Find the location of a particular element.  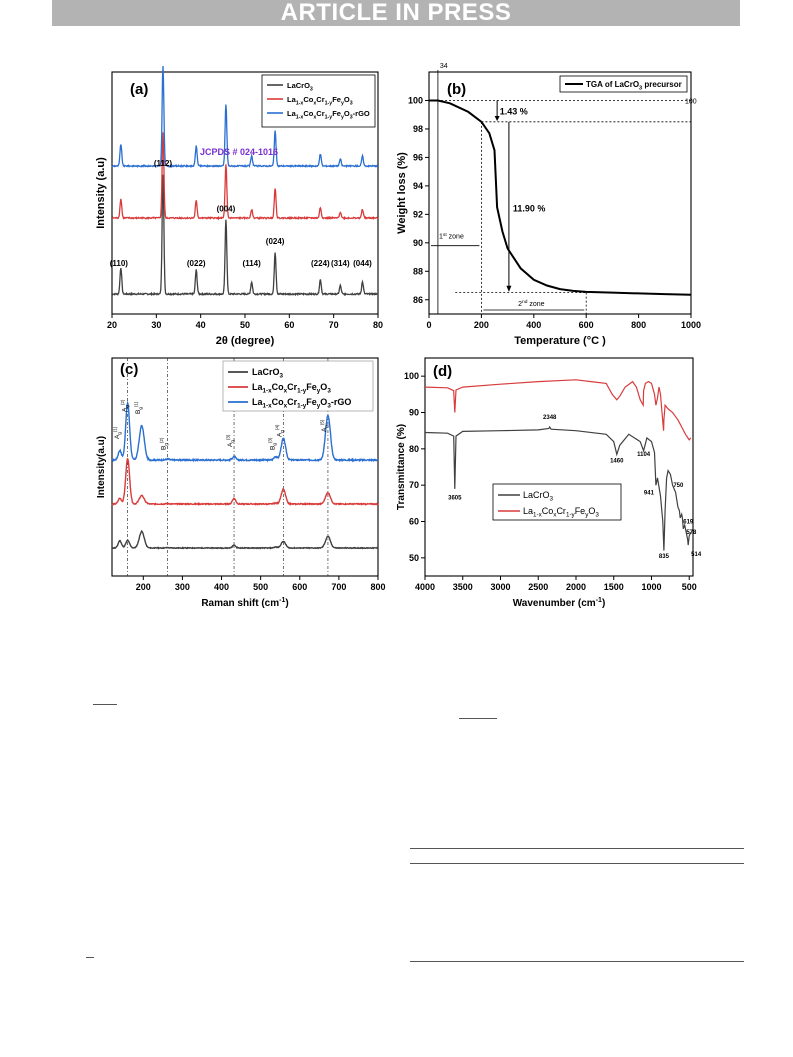

x-tick-label: 50 is located at coordinates (245, 325).